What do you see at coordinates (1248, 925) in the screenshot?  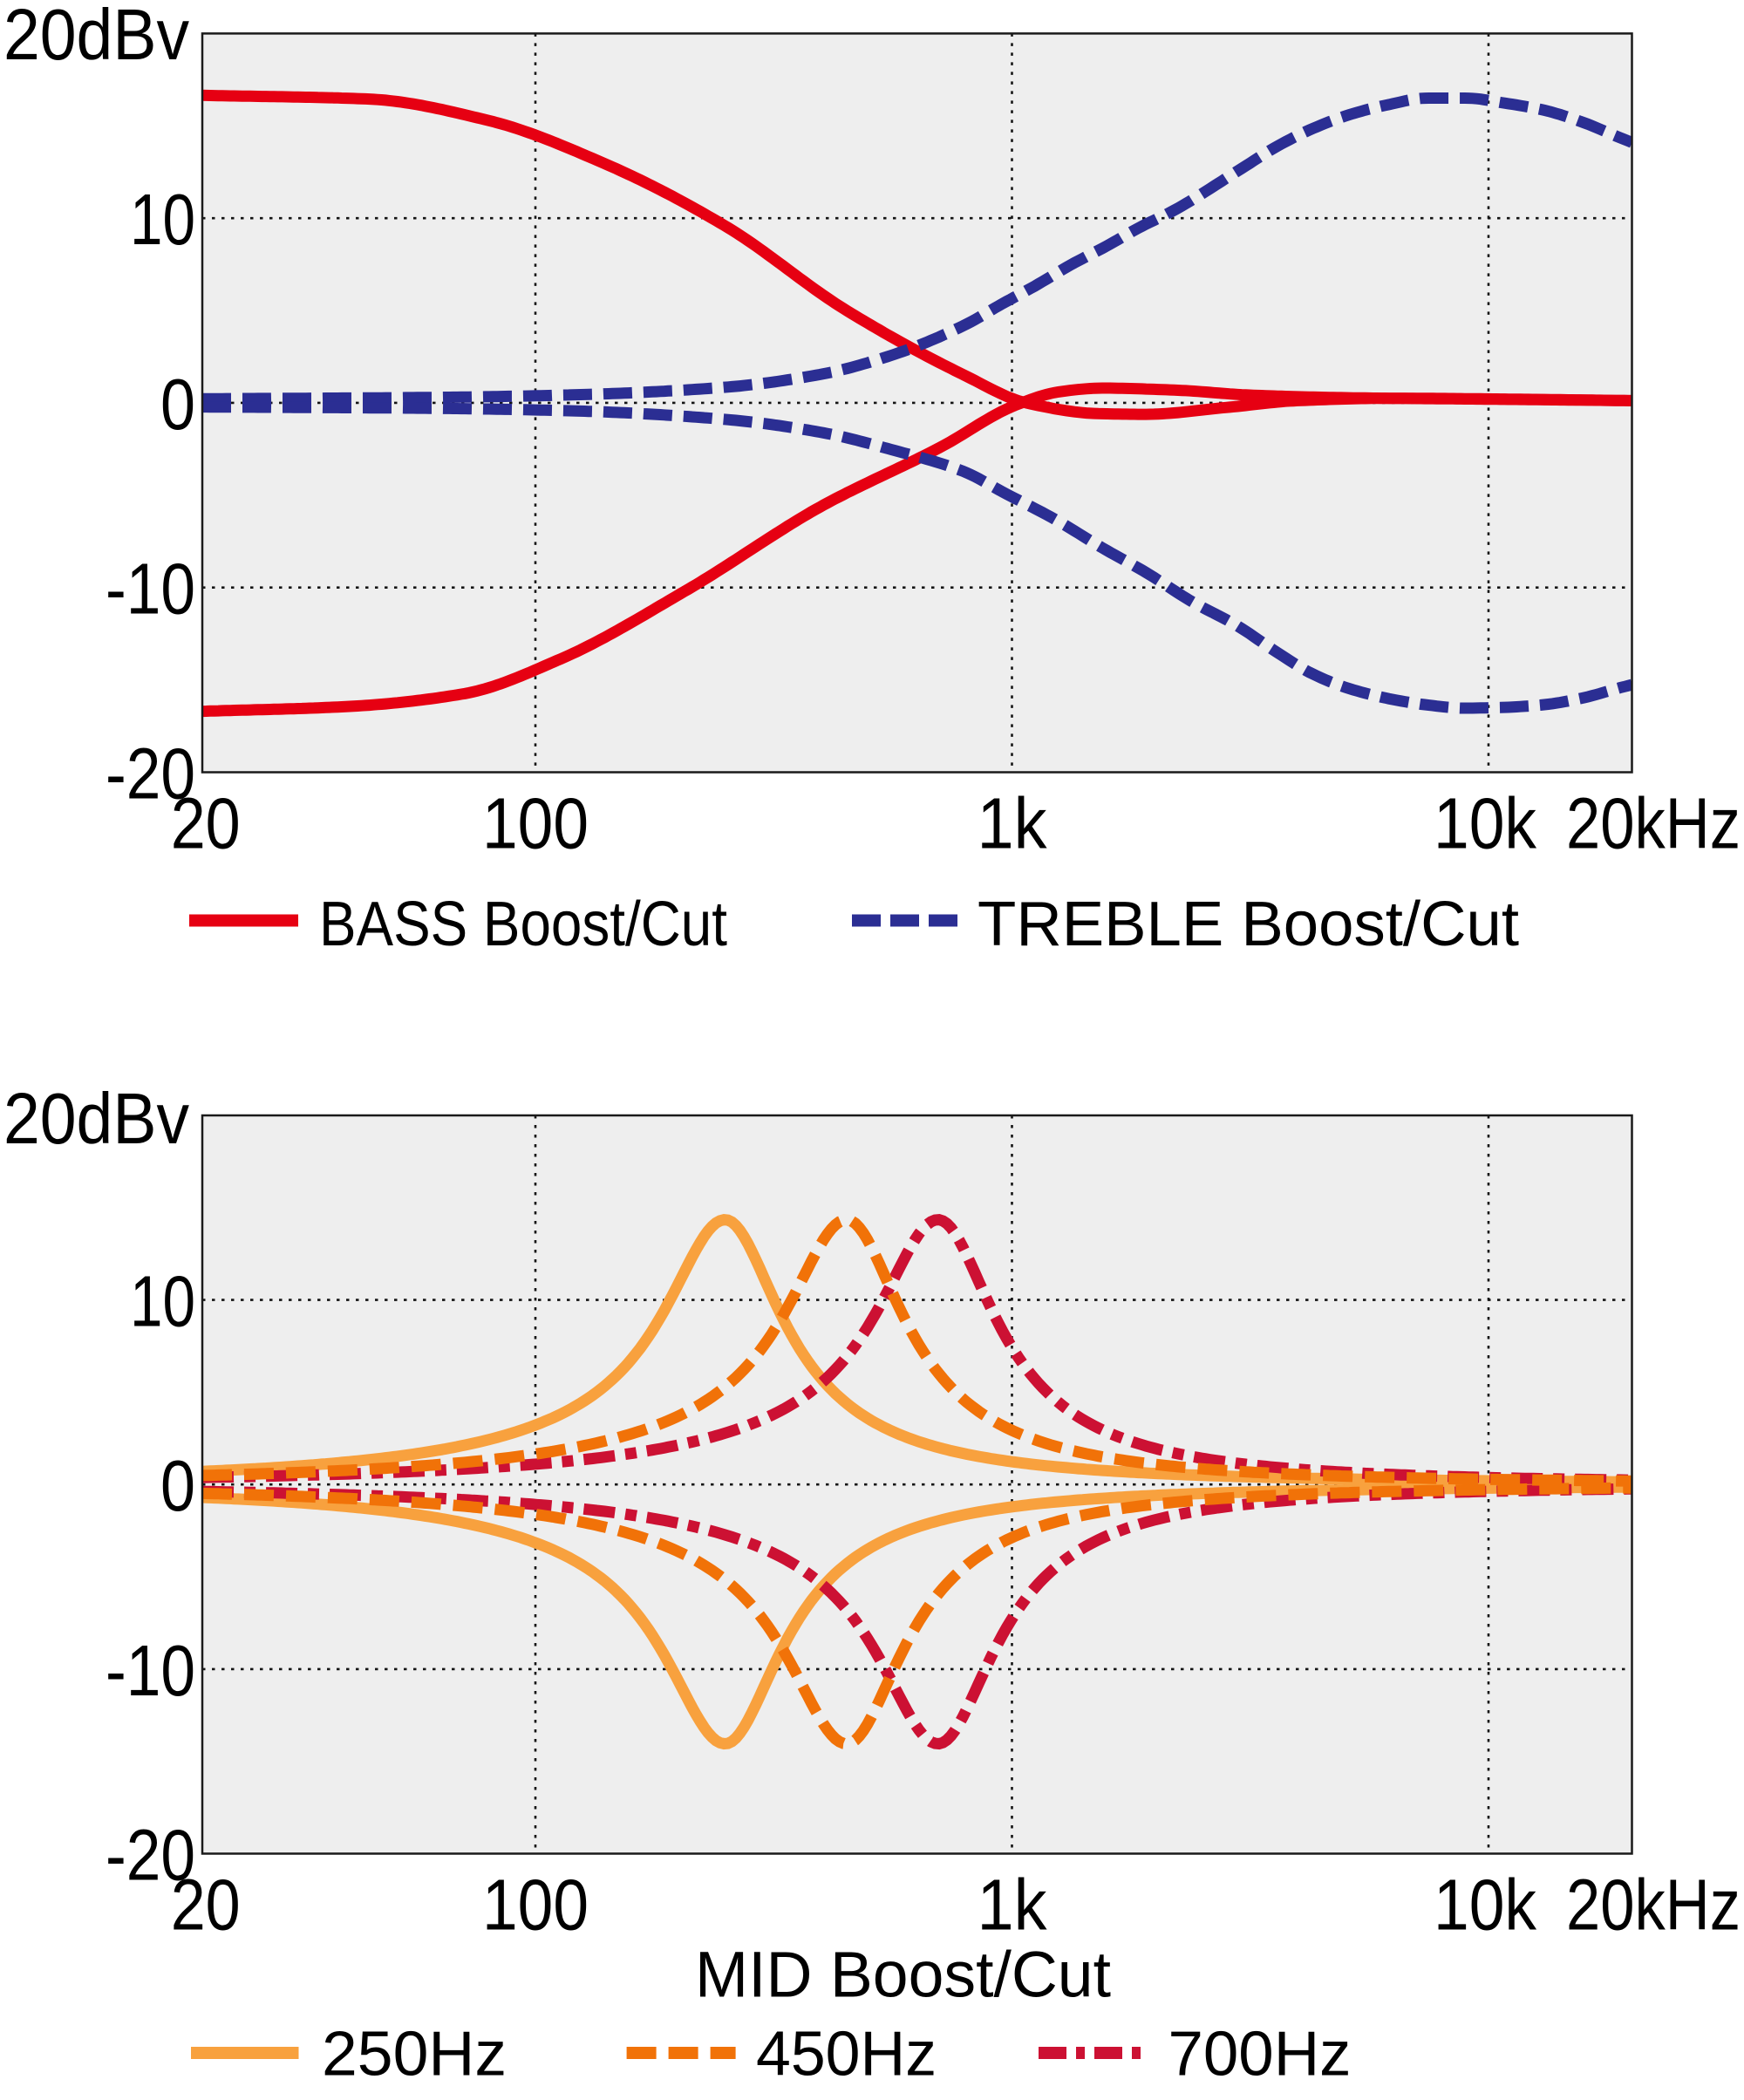 I see `svg-text: TREBLE Boost/Cut` at bounding box center [1248, 925].